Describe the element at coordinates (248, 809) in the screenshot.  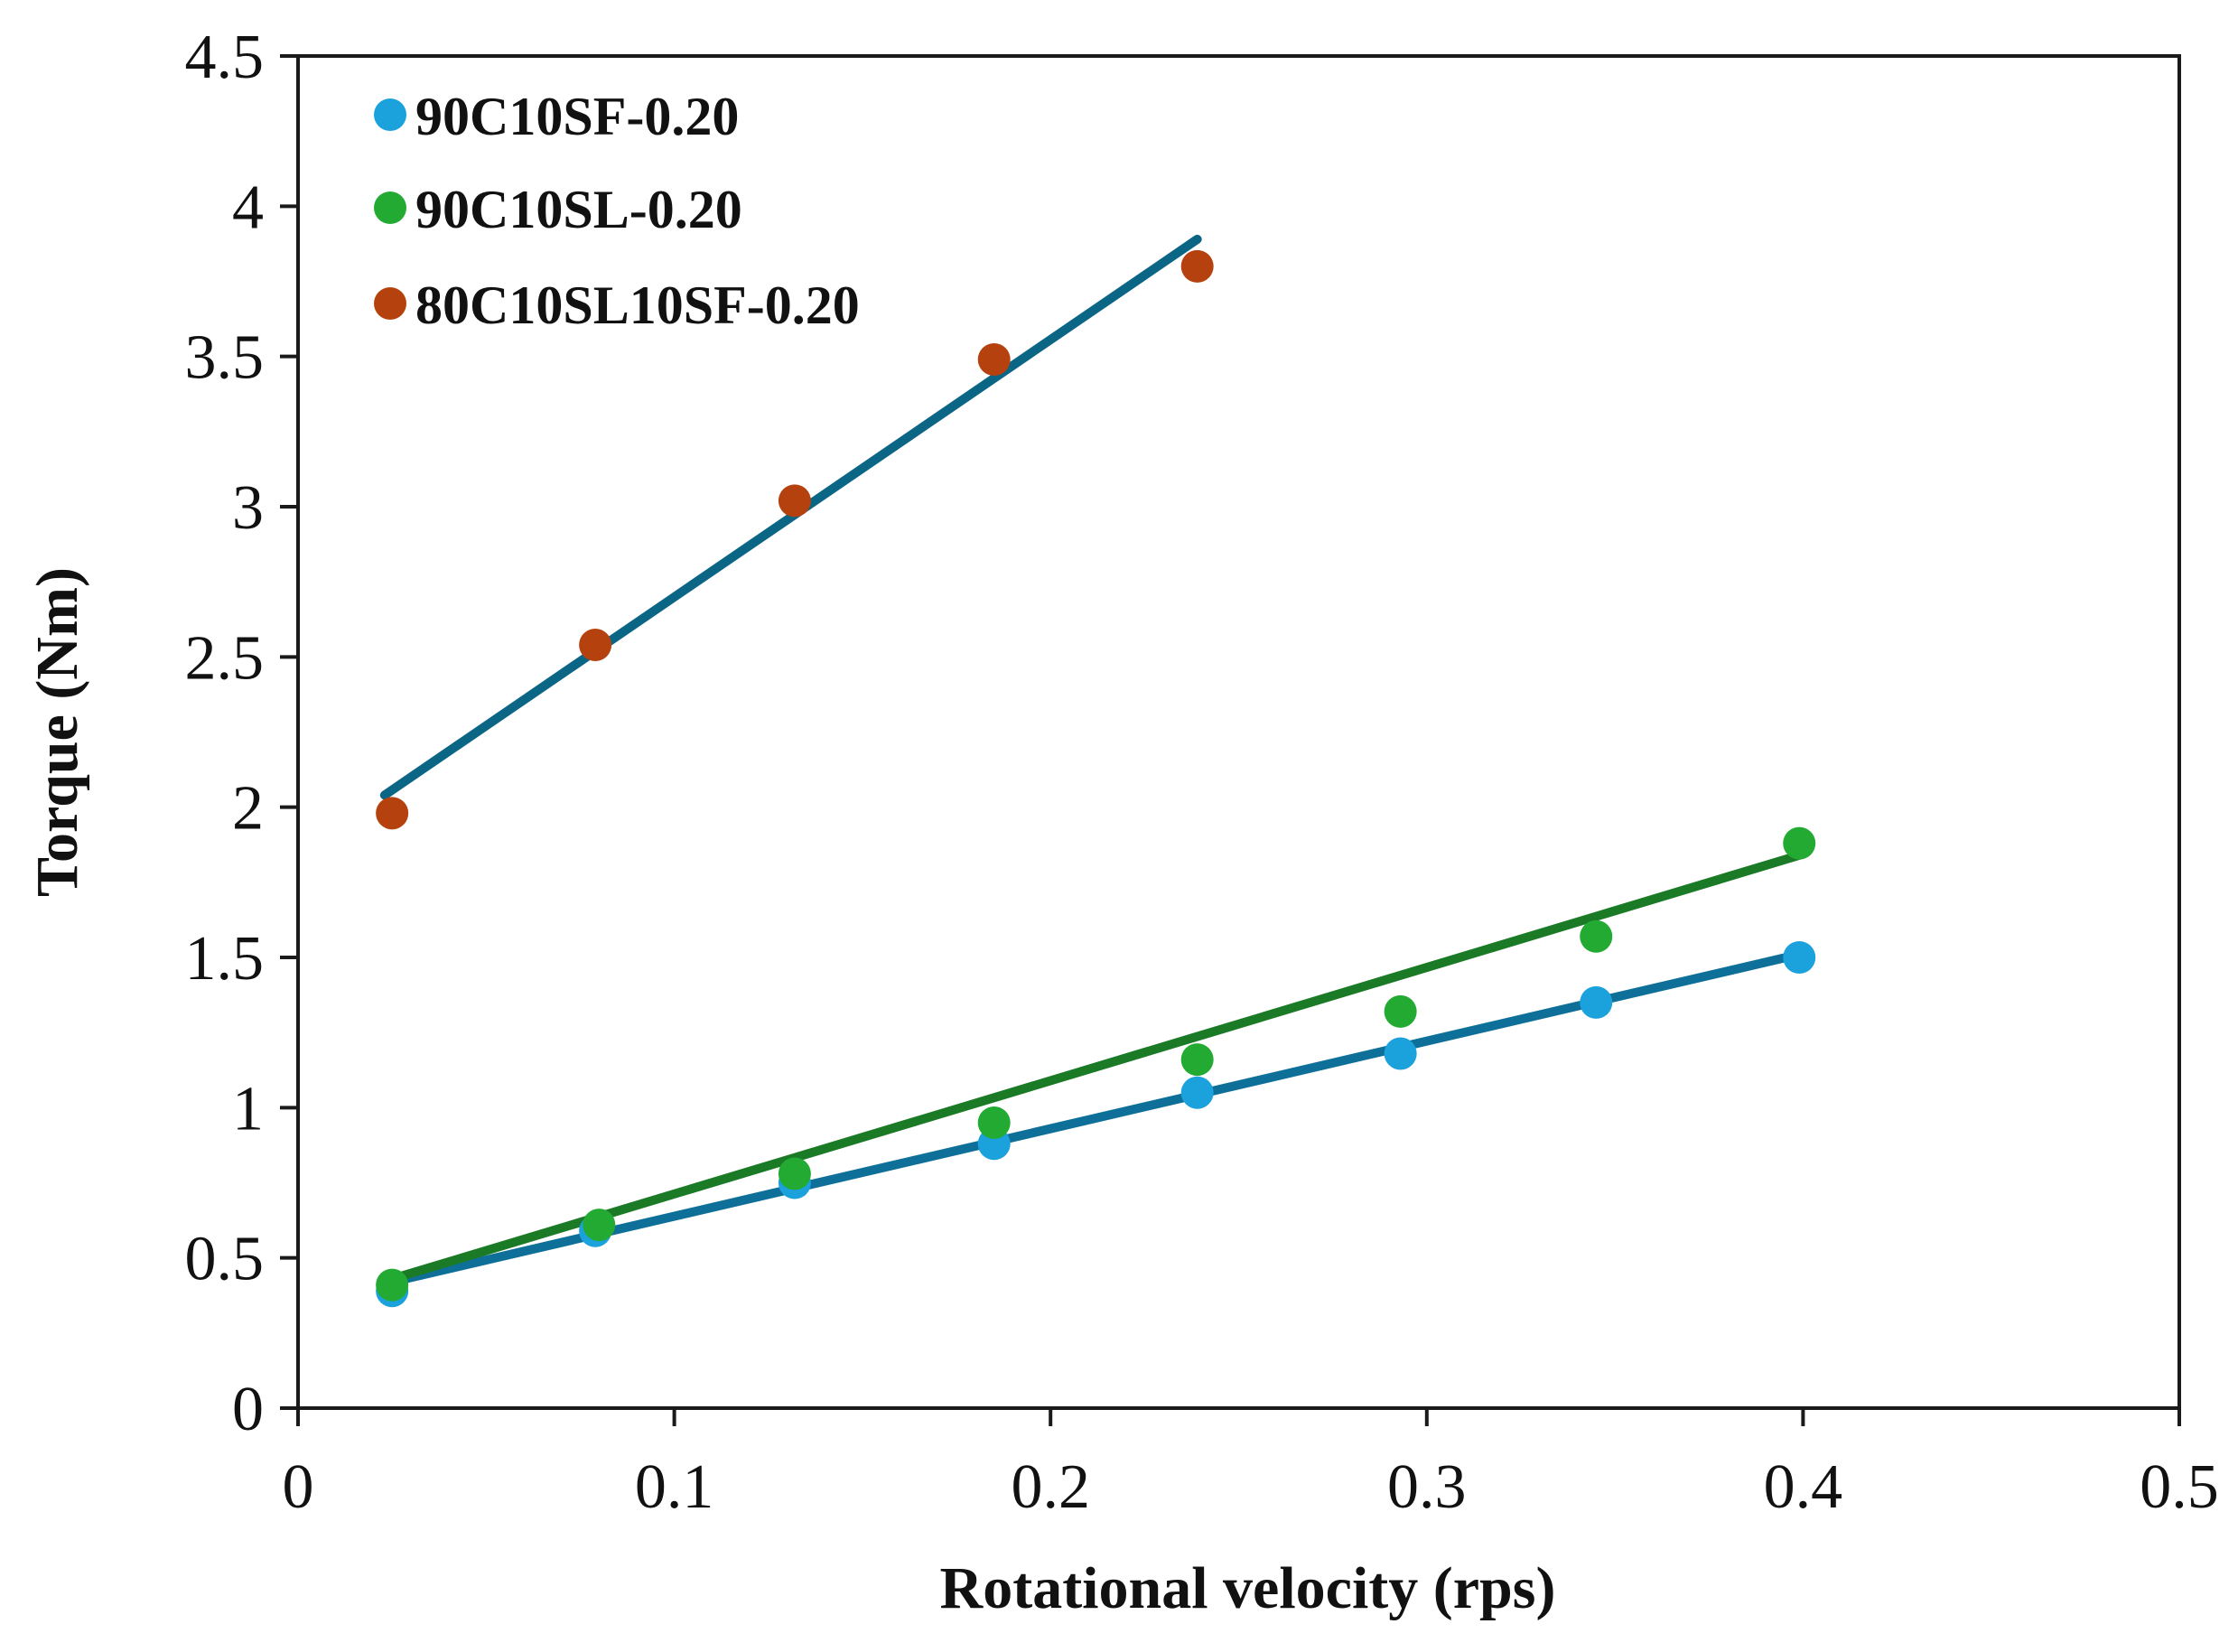
I see `y-tick-label: 2` at that location.